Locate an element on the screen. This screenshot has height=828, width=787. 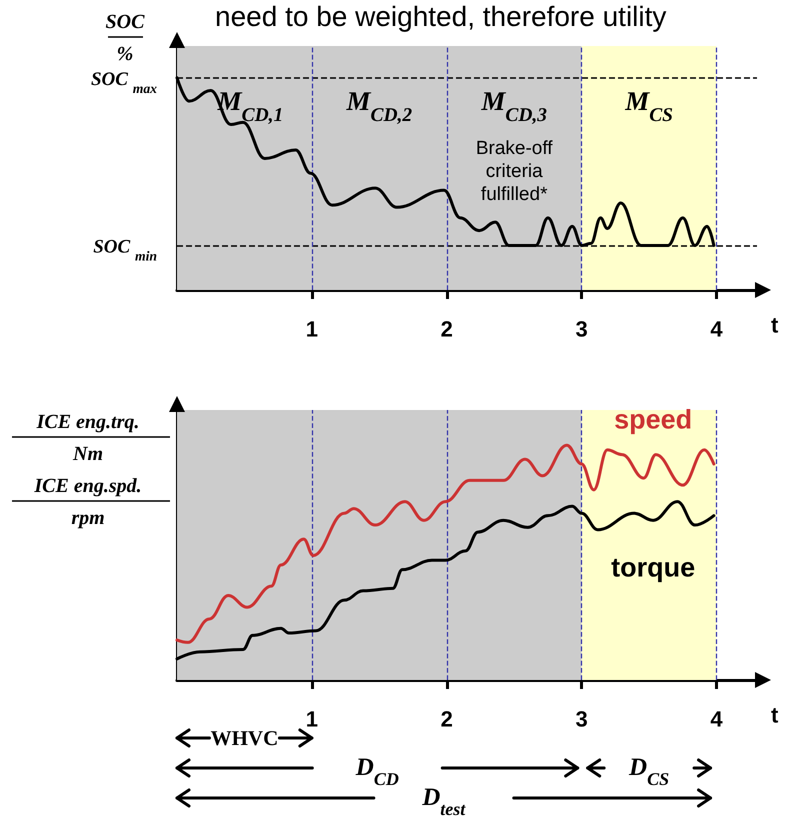
series-label: speed is located at coordinates (653, 419).